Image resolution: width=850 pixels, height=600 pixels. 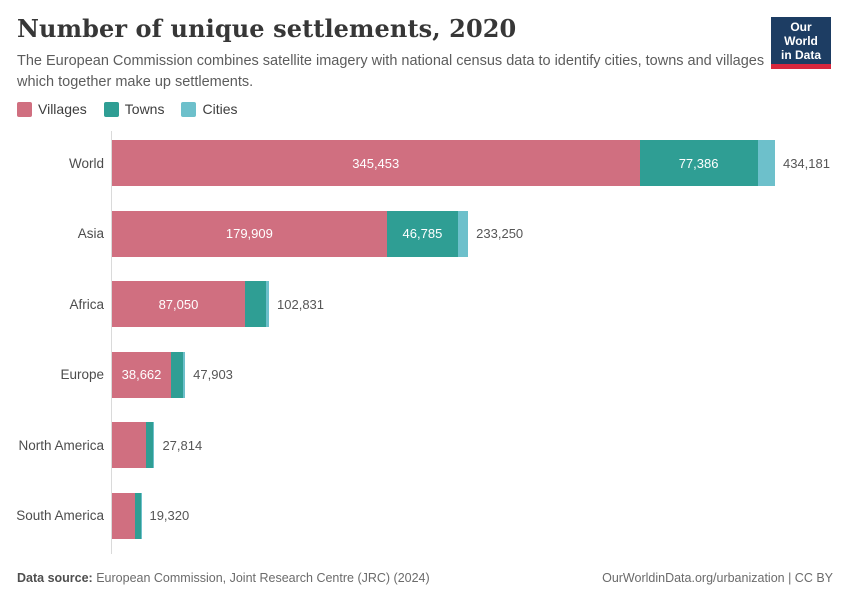 I want to click on segment-value-label: 46,785, so click(x=422, y=234).